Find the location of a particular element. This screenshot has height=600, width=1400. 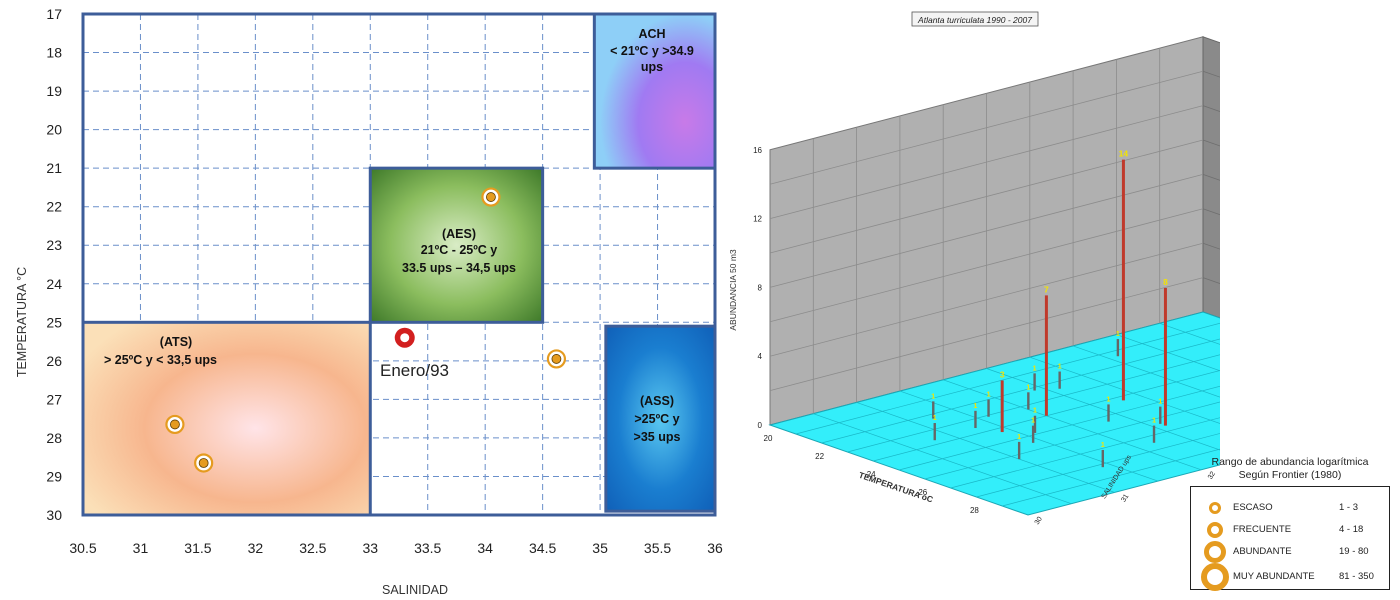

region-ach is located at coordinates (654, 91).